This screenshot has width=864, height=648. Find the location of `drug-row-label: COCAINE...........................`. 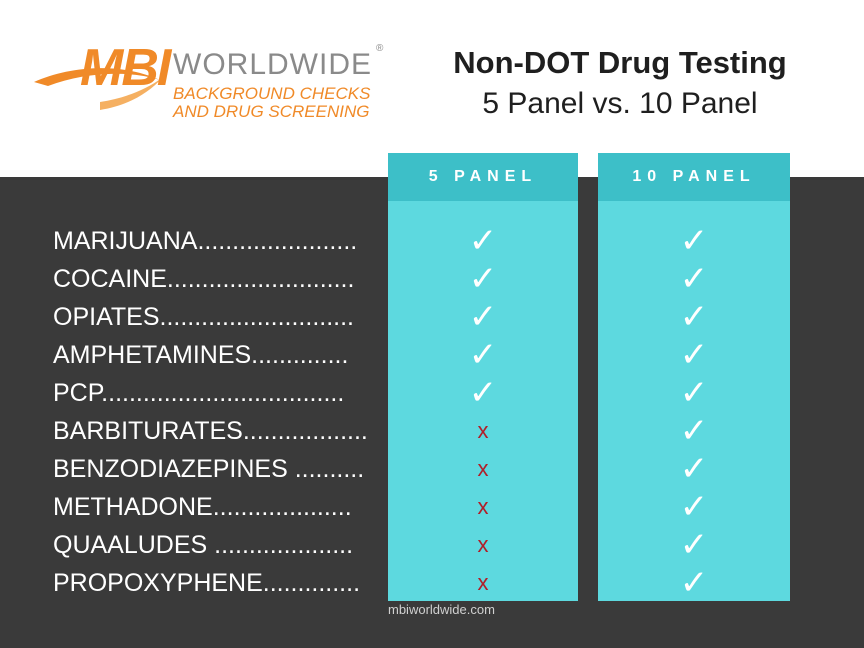

drug-row-label: COCAINE........................... is located at coordinates (204, 279).